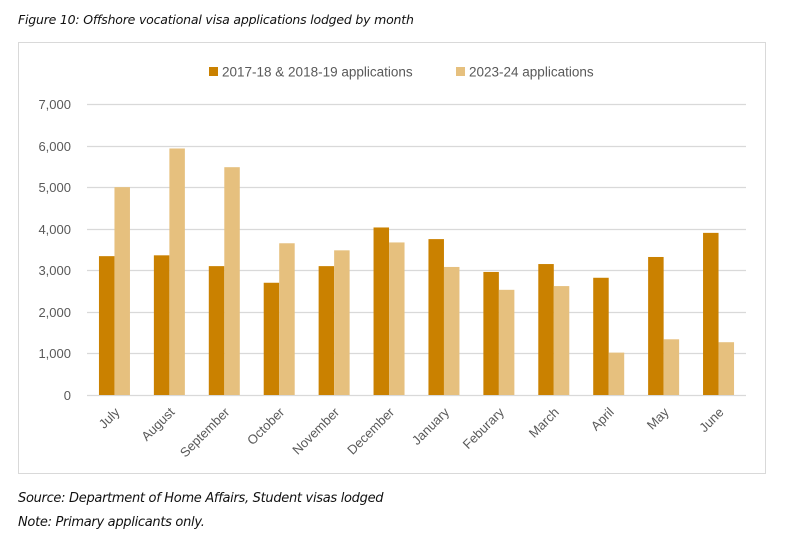 This screenshot has height=535, width=808. I want to click on bar-series2-may, so click(671, 367).